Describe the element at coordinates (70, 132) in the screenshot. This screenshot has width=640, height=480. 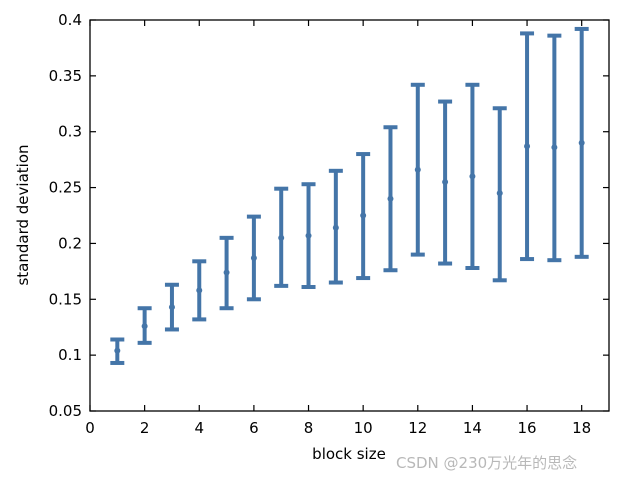
I see `y-tick-label: 0.3` at that location.